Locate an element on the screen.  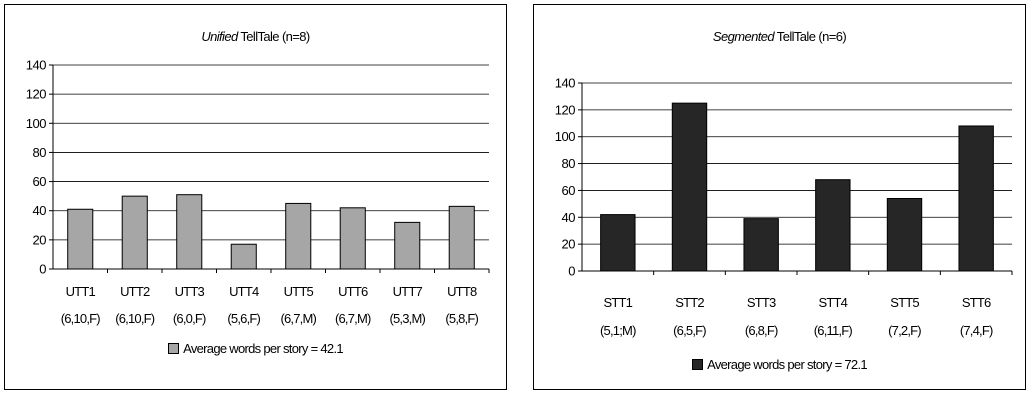
x-category-sublabel: (6,8,F) is located at coordinates (761, 330).